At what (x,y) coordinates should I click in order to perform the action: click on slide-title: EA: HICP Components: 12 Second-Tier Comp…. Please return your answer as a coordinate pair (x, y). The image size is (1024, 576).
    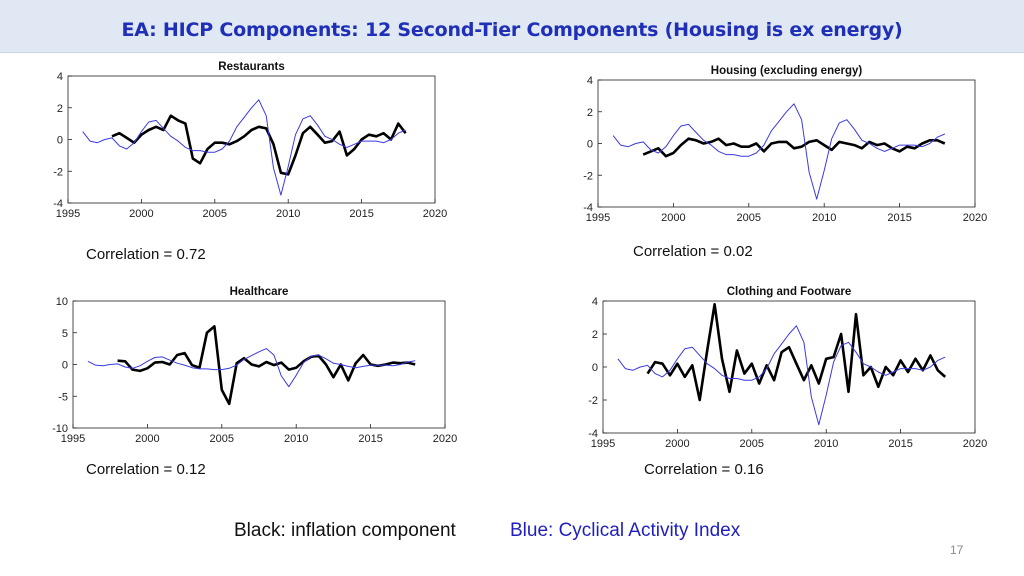
    Looking at the image, I should click on (512, 30).